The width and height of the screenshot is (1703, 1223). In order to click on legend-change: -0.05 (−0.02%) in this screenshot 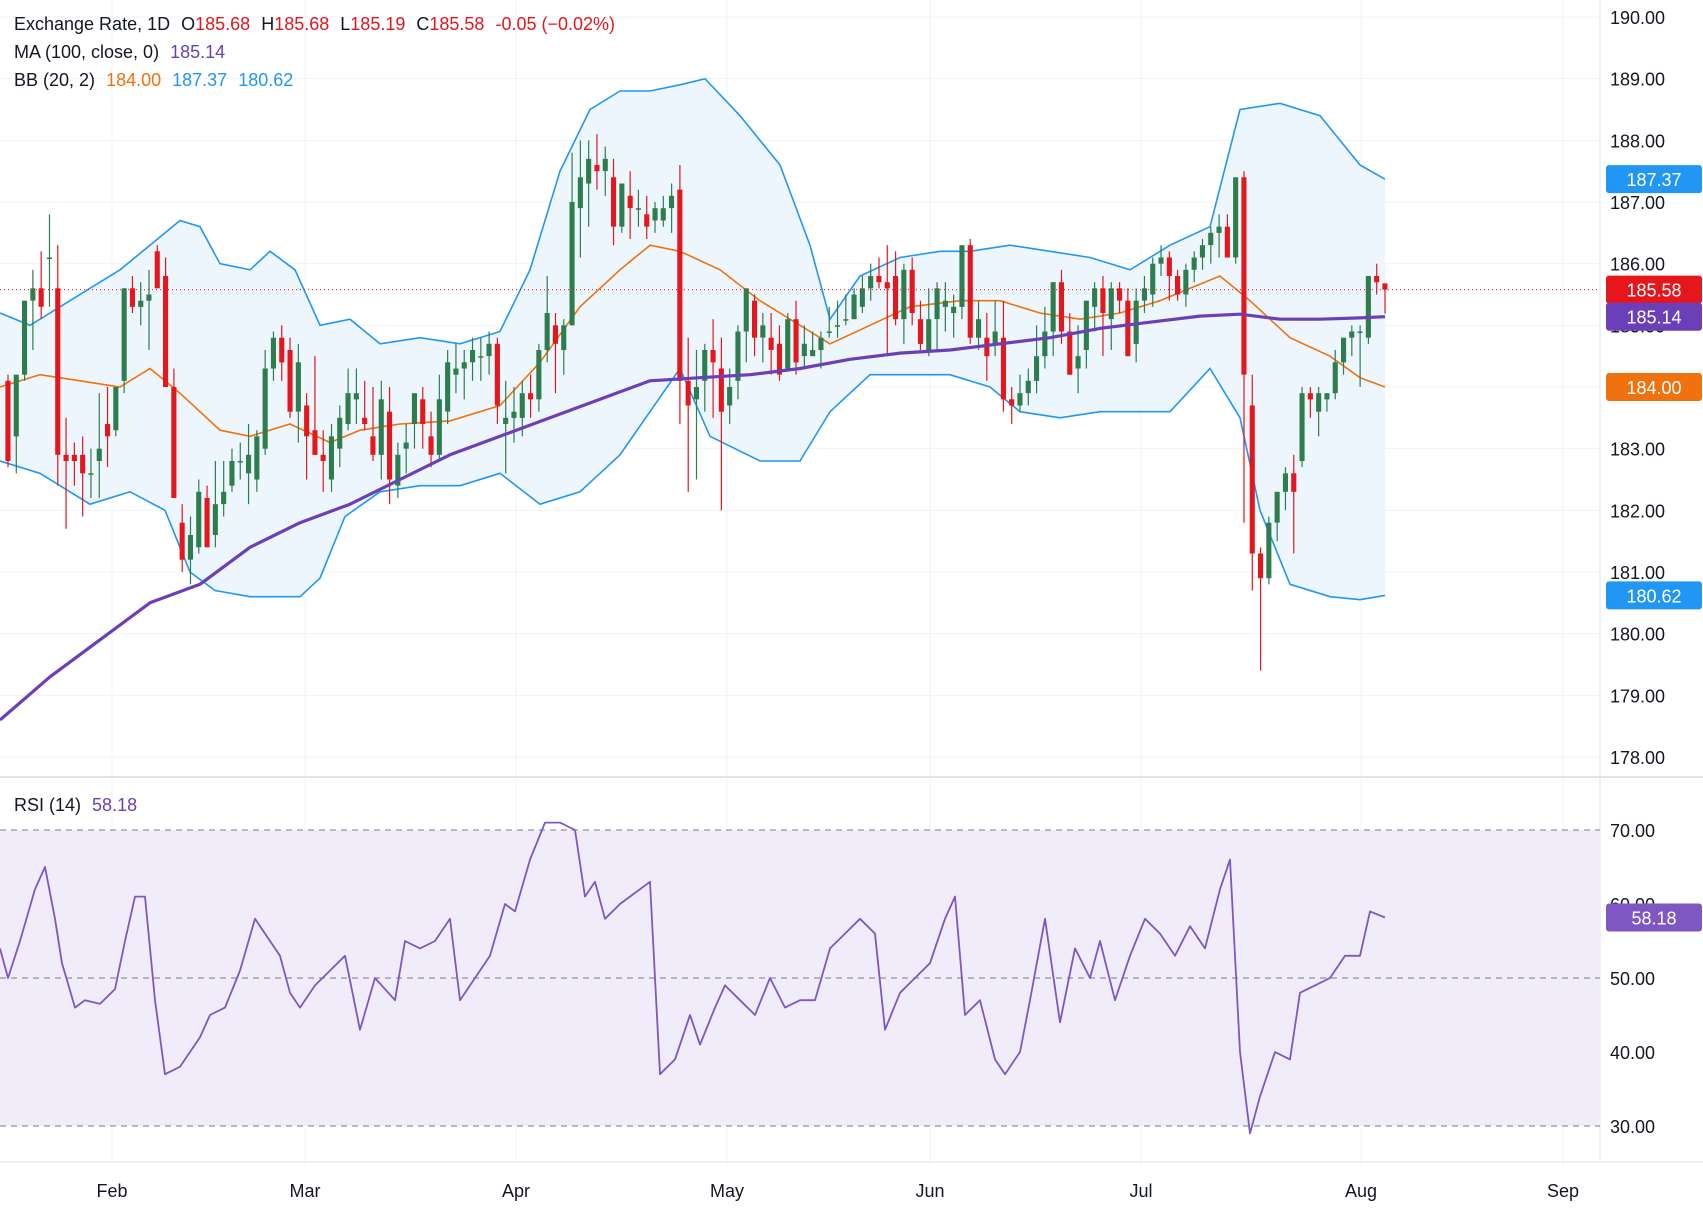, I will do `click(555, 24)`.